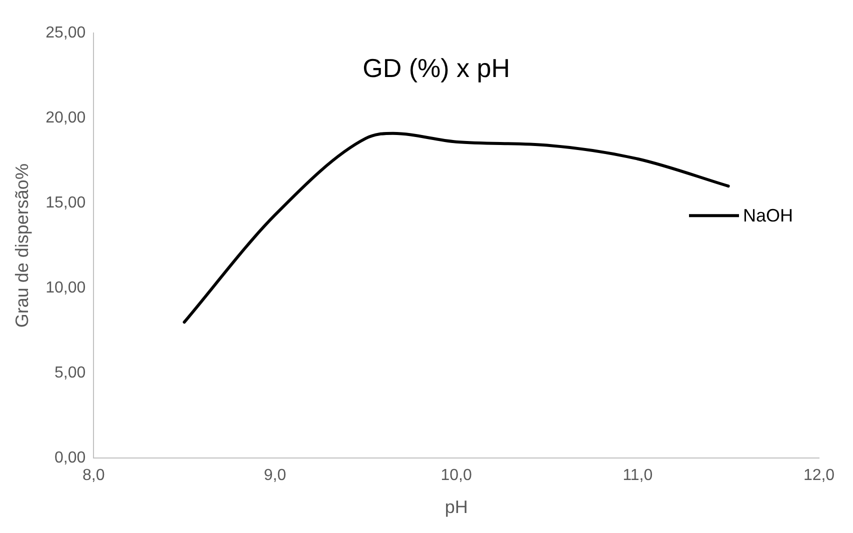  Describe the element at coordinates (70, 458) in the screenshot. I see `y-tick-label: 0,00` at that location.